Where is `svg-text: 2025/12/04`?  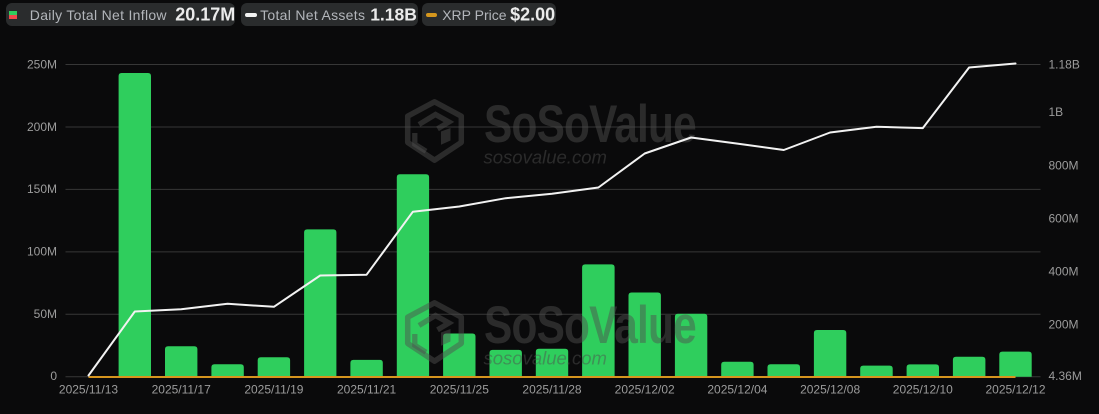
svg-text: 2025/12/04 is located at coordinates (737, 389).